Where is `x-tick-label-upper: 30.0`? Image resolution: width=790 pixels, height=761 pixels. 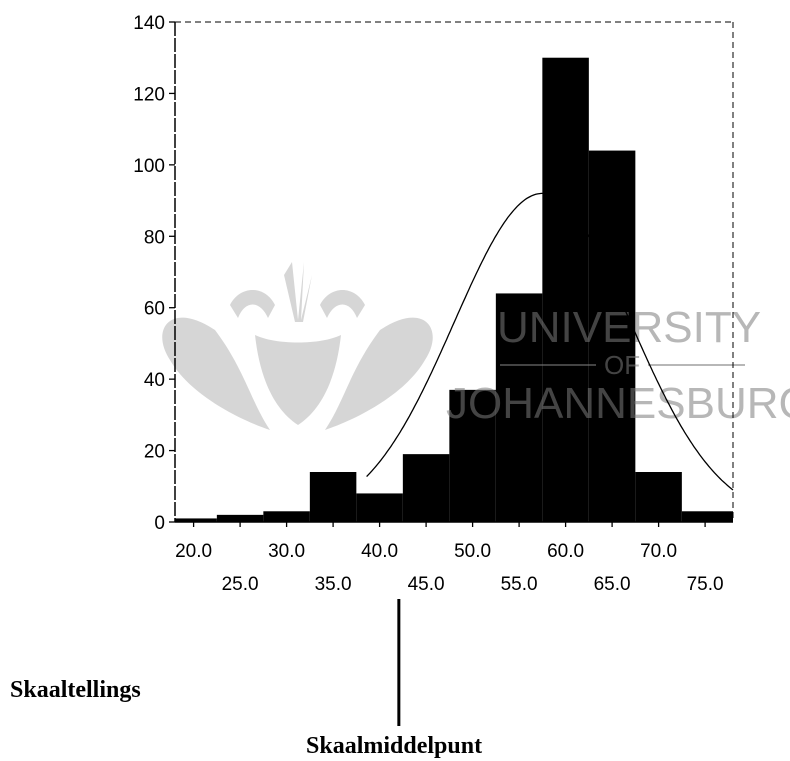 x-tick-label-upper: 30.0 is located at coordinates (286, 551).